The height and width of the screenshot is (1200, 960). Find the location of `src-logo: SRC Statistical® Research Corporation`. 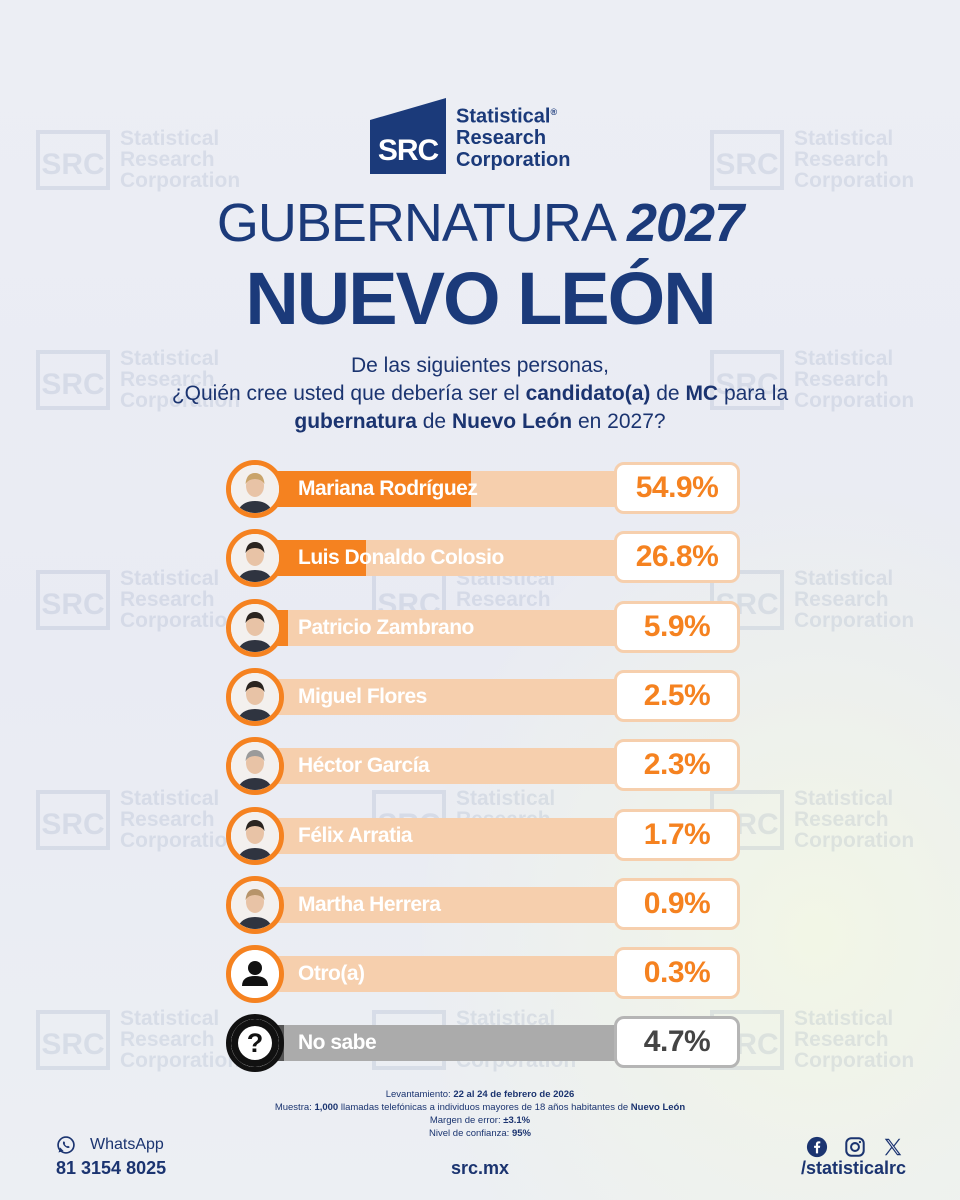

src-logo: SRC Statistical® Research Corporation is located at coordinates (470, 136).